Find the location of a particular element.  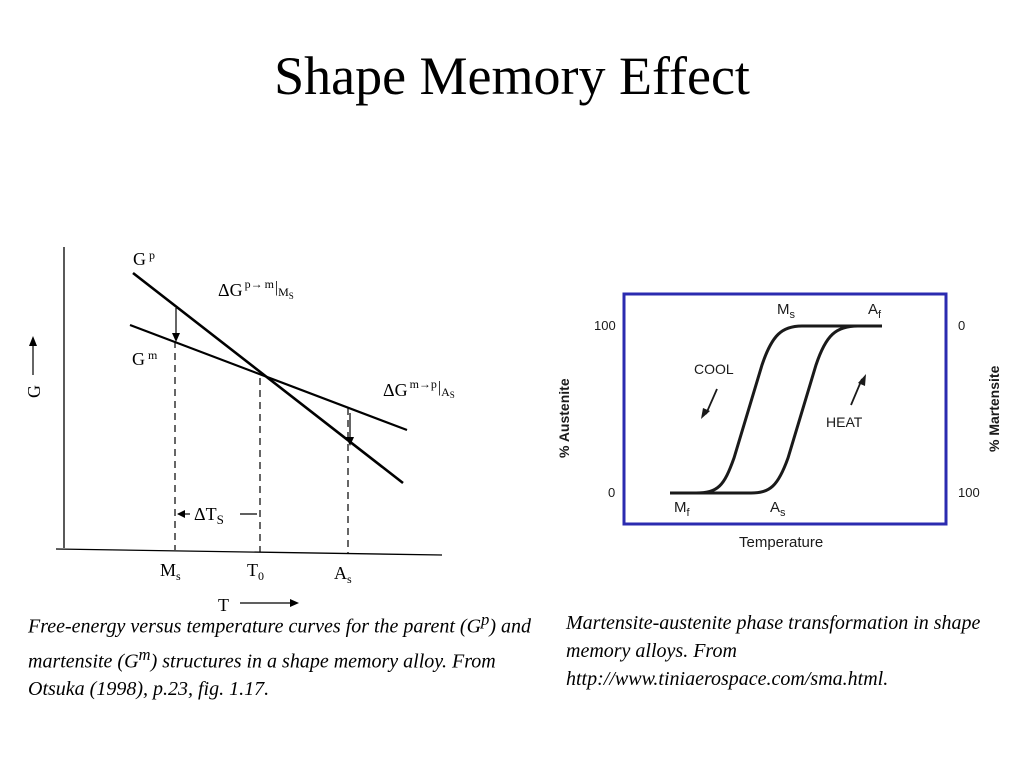

martensite-axis-label: % Martensite is located at coordinates (994, 408).